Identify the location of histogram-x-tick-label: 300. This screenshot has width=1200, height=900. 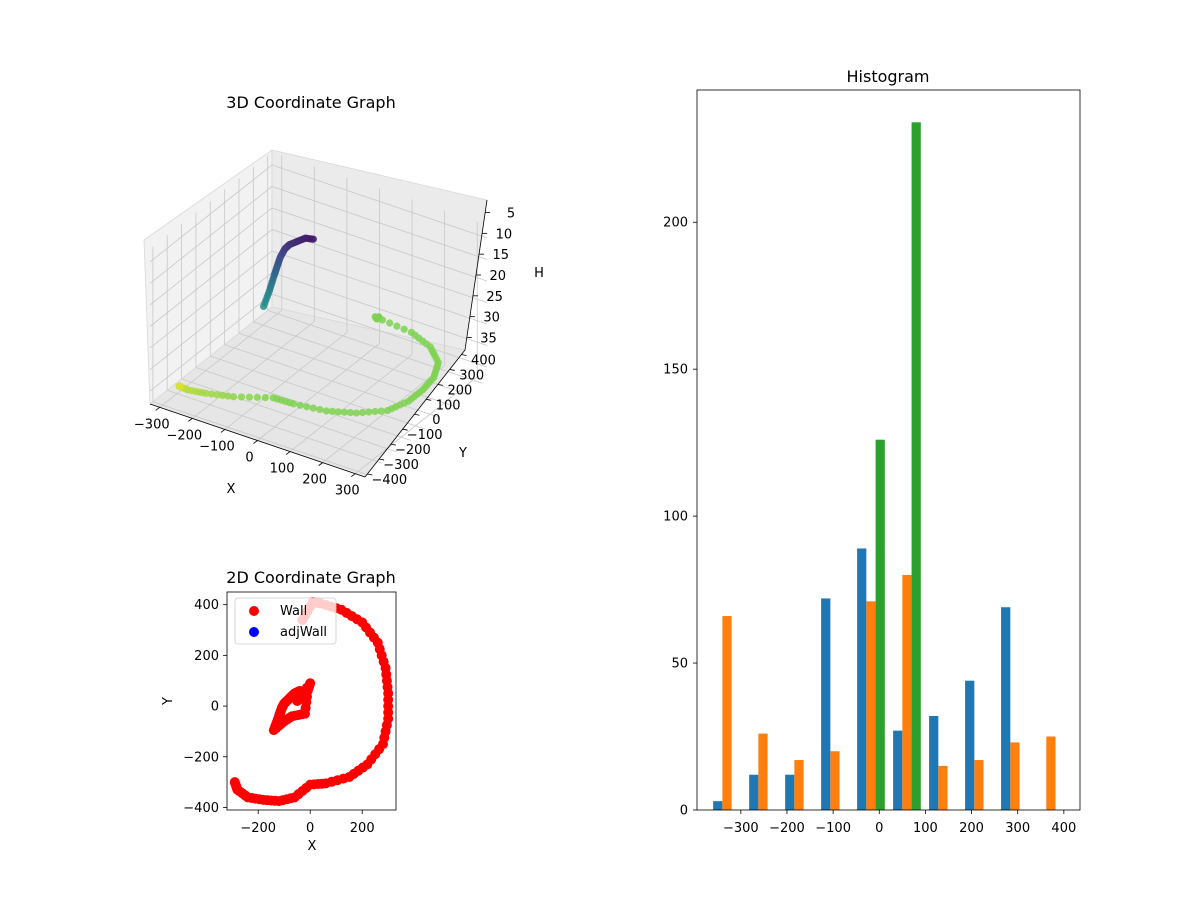
(1017, 828).